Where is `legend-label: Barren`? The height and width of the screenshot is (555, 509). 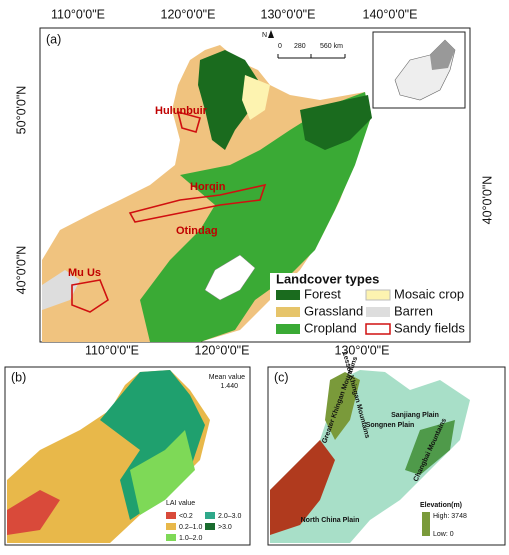 legend-label: Barren is located at coordinates (413, 310).